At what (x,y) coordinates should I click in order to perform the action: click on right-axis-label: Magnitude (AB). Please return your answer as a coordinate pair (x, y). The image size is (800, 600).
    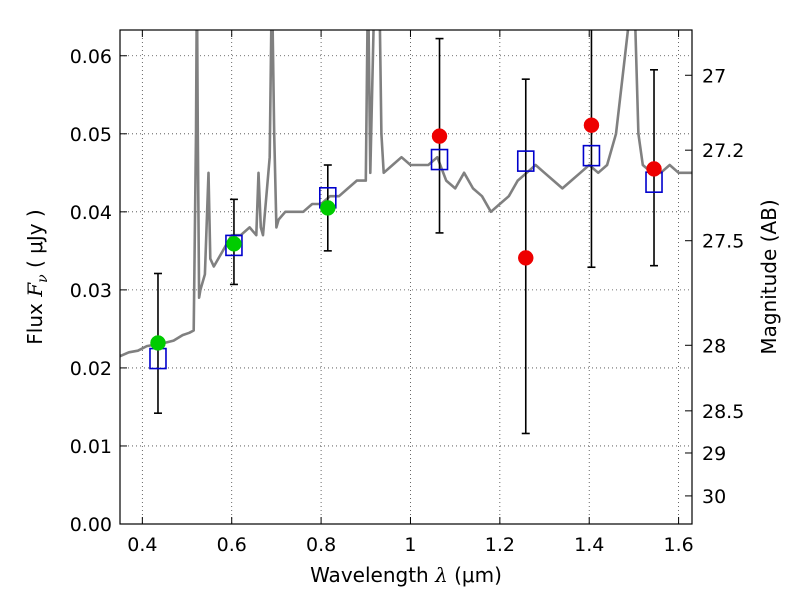
    Looking at the image, I should click on (769, 276).